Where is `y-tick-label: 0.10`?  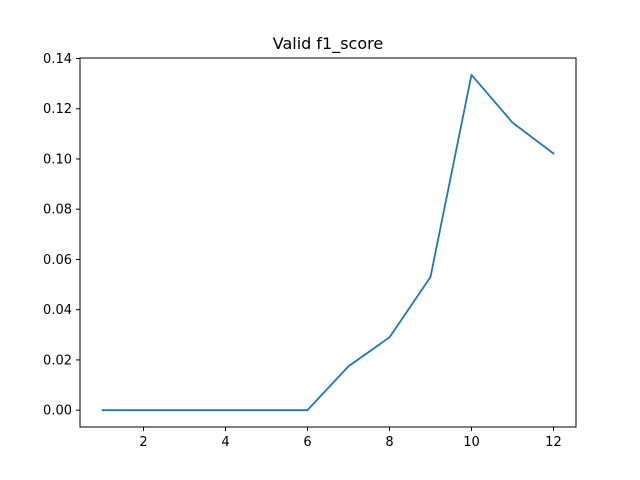
y-tick-label: 0.10 is located at coordinates (57, 159).